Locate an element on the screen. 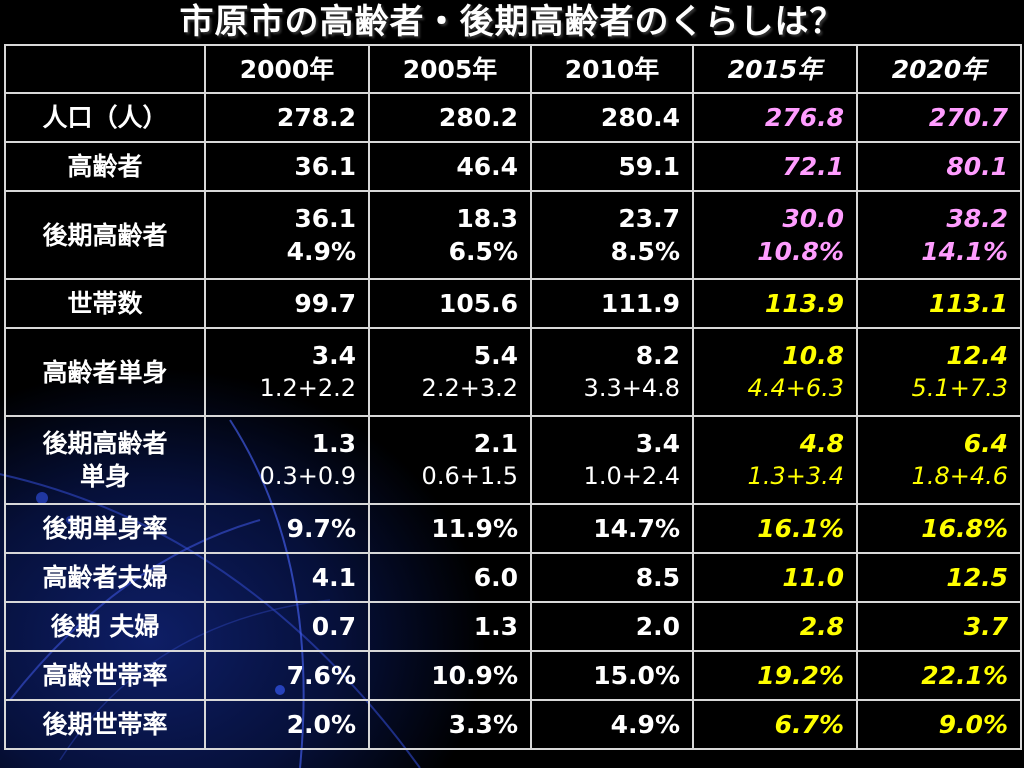 Image resolution: width=1024 pixels, height=768 pixels. cell-value: 99.7 is located at coordinates (325, 303).